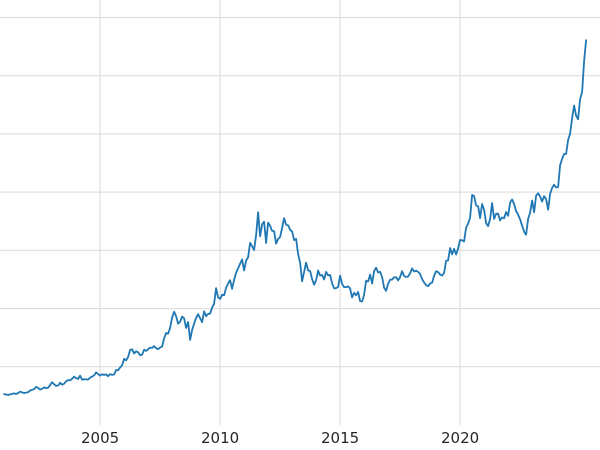 The width and height of the screenshot is (600, 450). Describe the element at coordinates (220, 438) in the screenshot. I see `x-tick-label: 2010` at that location.